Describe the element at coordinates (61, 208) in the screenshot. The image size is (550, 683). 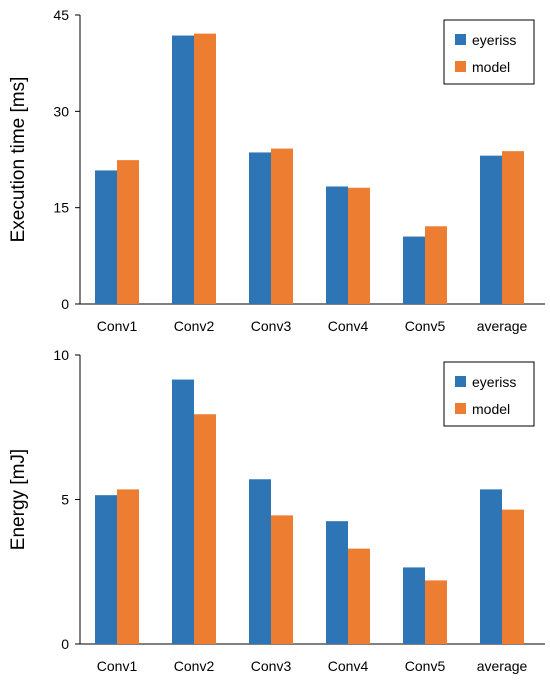
I see `y-tick-label: 15` at that location.